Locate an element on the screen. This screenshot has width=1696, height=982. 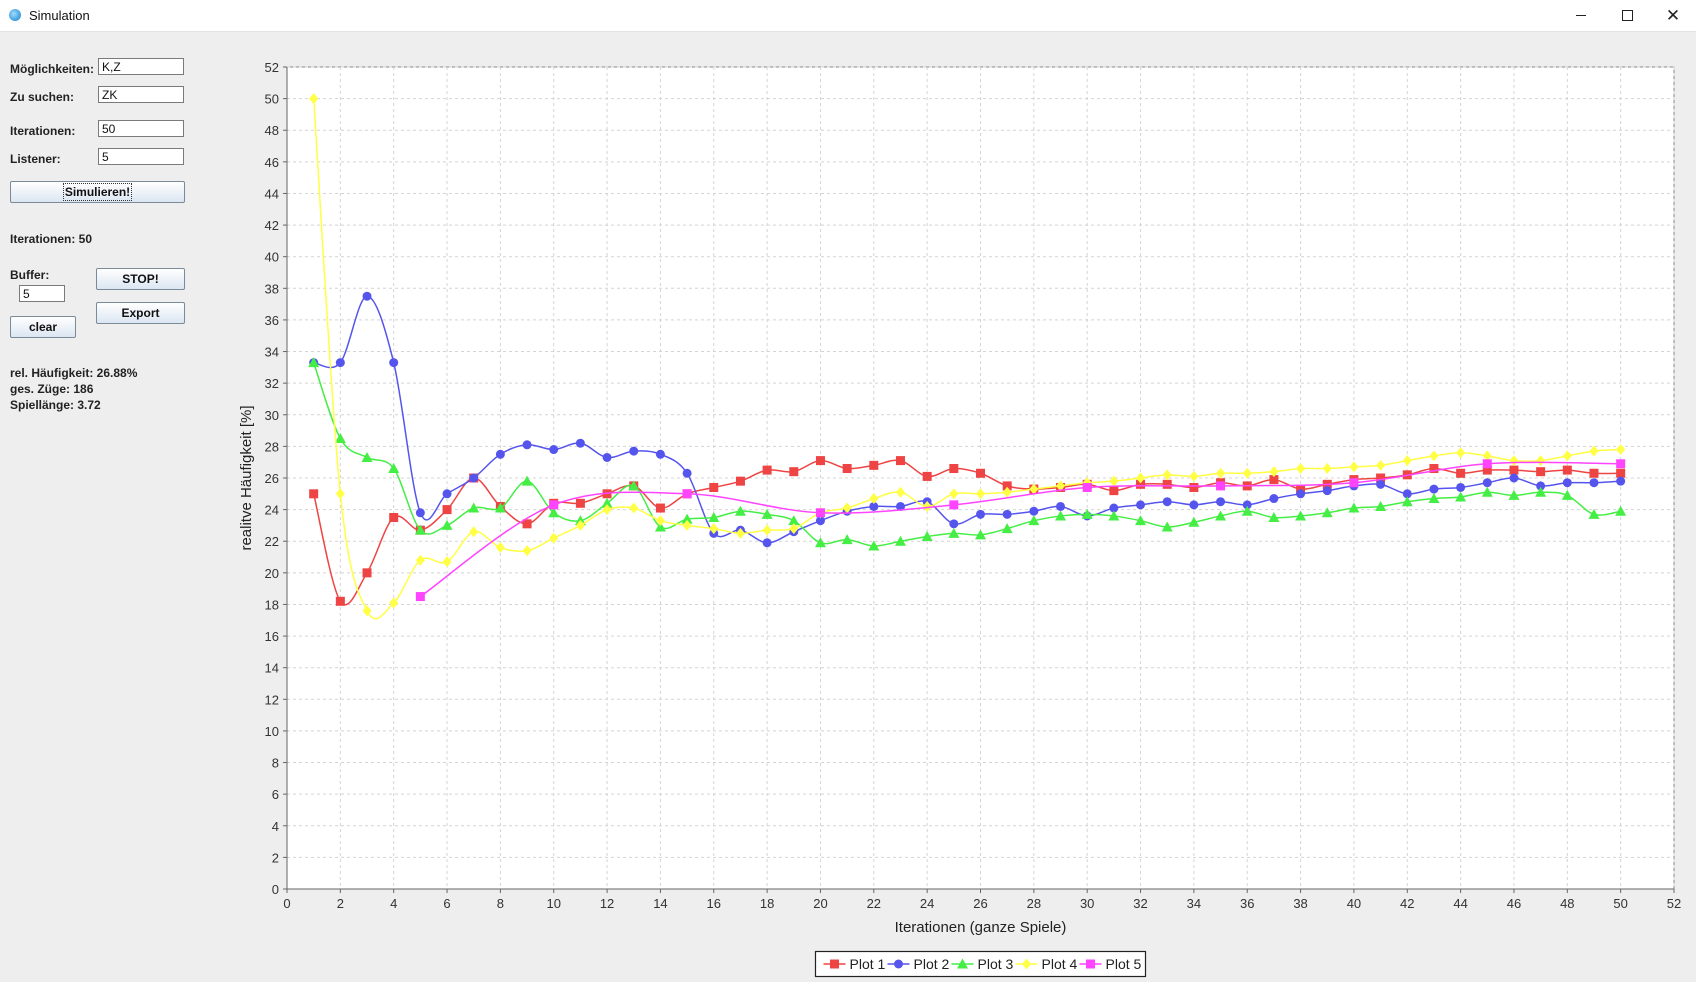
y-tick-label: 28 is located at coordinates (272, 446).